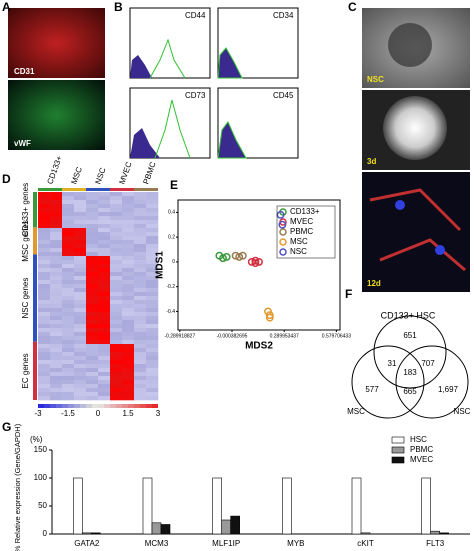 The image size is (474, 551). What do you see at coordinates (35, 210) in the screenshot?
I see `row-bar` at bounding box center [35, 210].